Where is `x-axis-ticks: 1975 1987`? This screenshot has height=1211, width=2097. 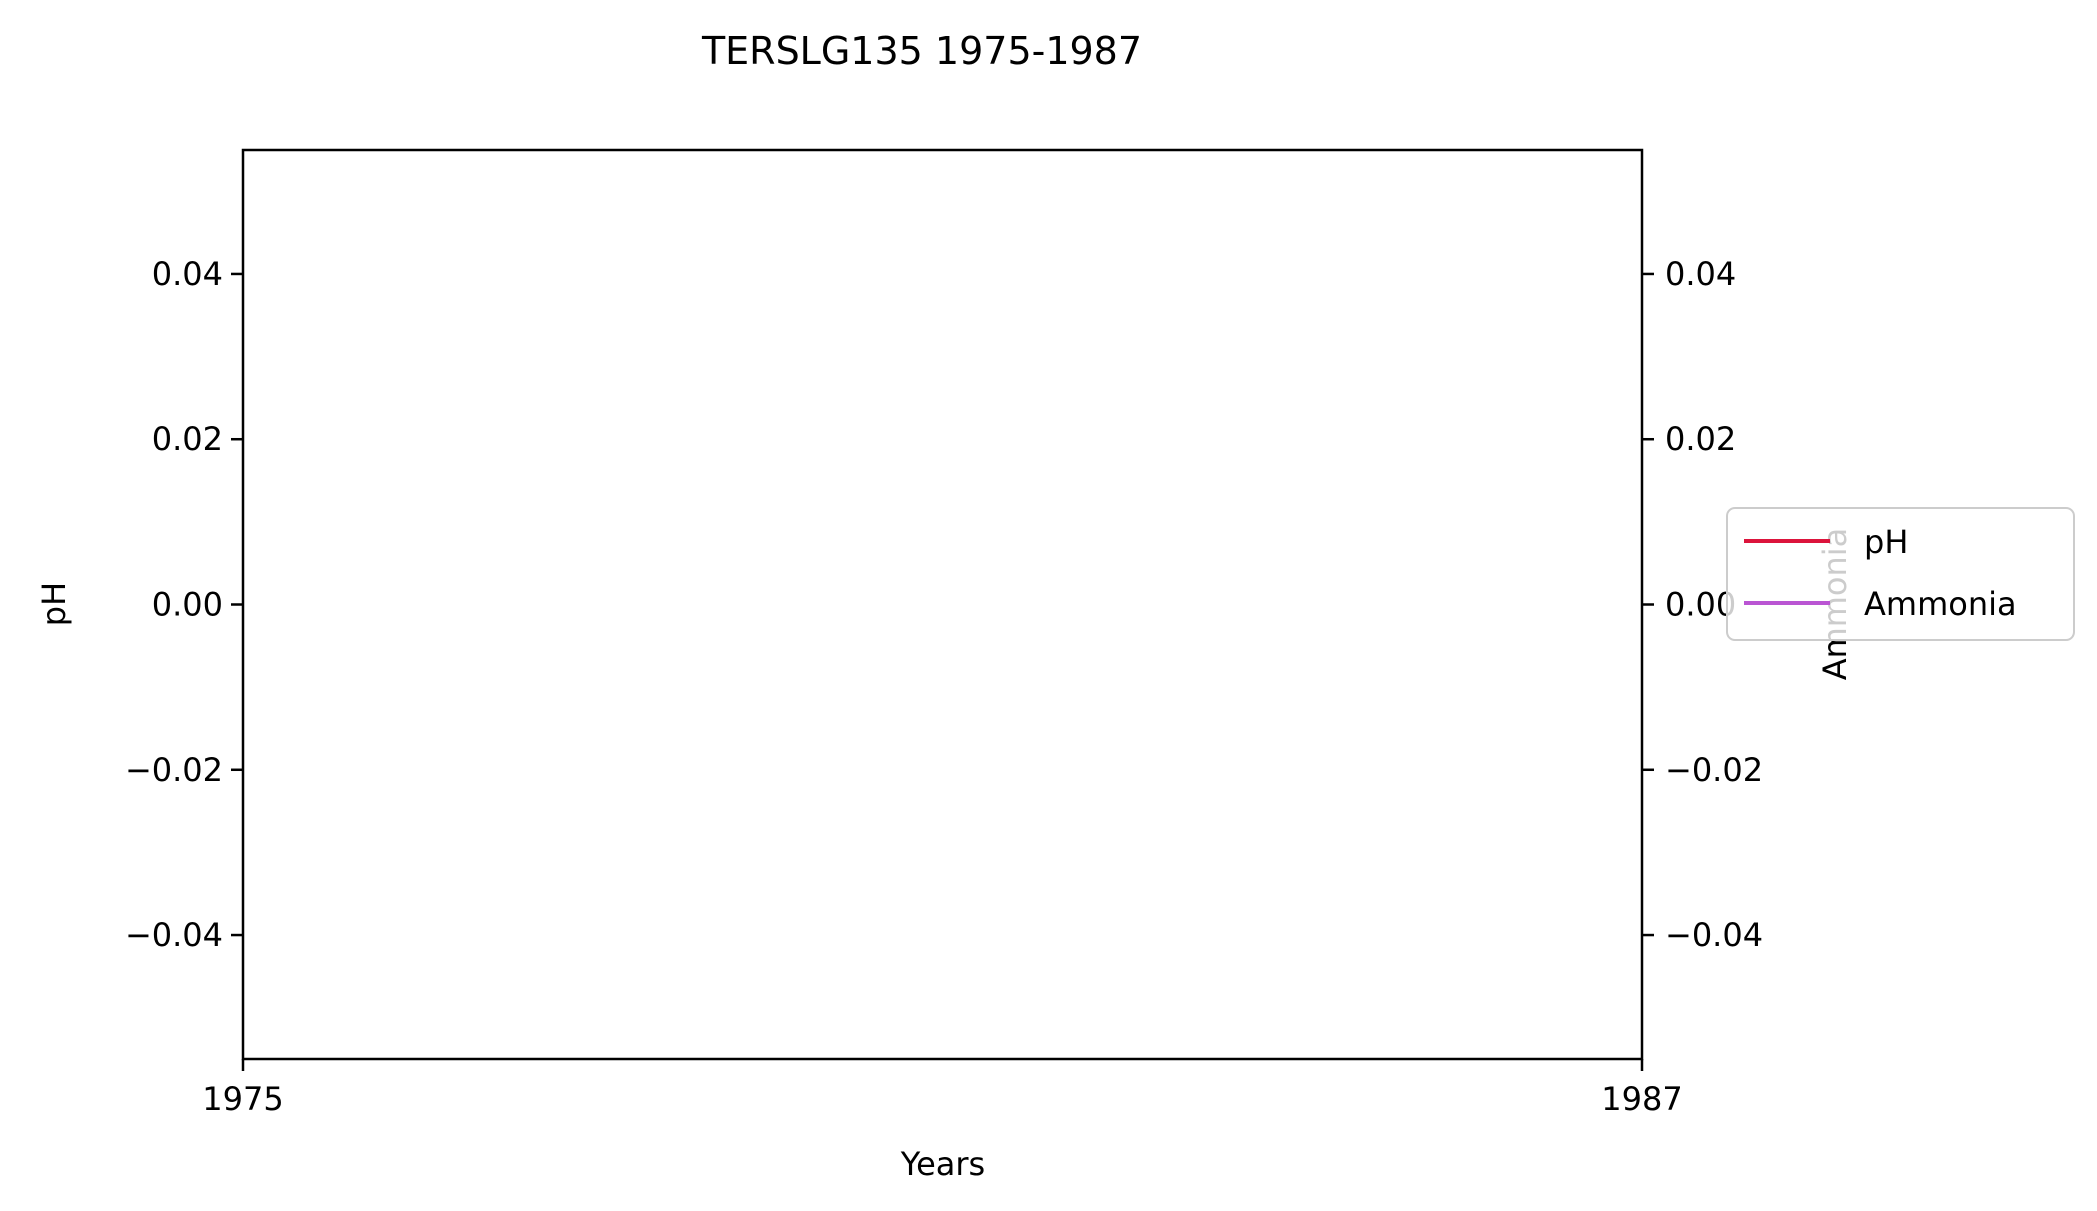 x-axis-ticks: 1975 1987 is located at coordinates (942, 1088).